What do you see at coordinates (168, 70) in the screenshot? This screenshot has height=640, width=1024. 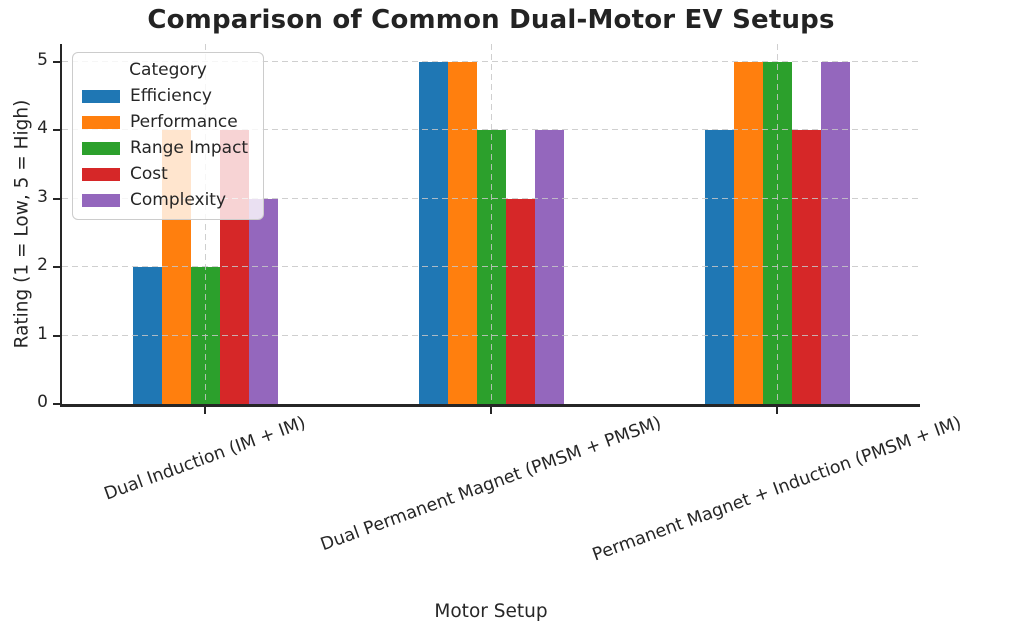 I see `legend-title: Category` at bounding box center [168, 70].